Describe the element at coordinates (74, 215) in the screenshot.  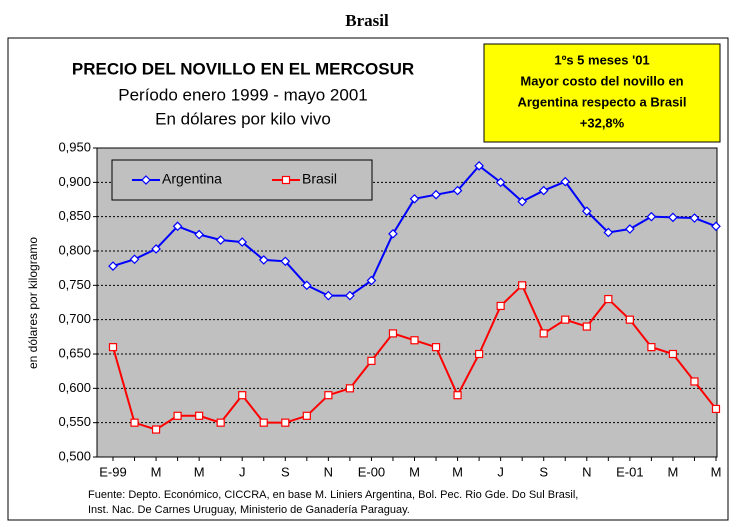
I see `y-tick-label: 0,850` at that location.